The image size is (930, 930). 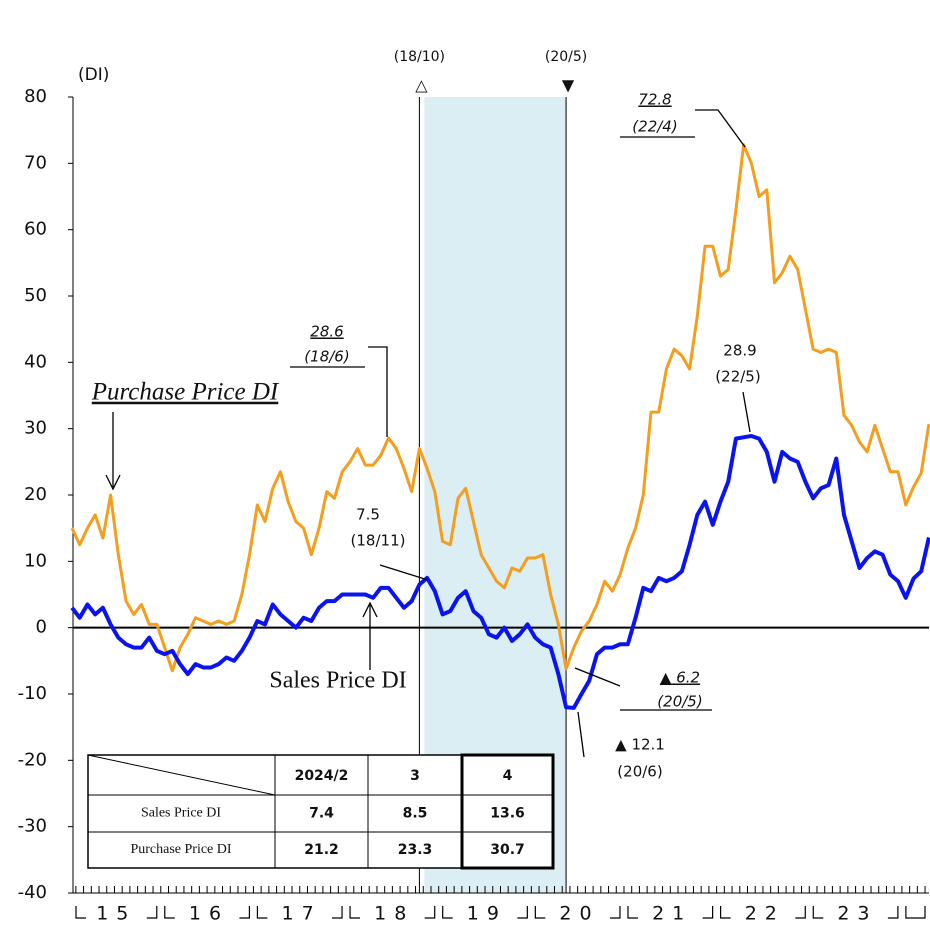 I want to click on x-tick-label: 19, so click(x=487, y=914).